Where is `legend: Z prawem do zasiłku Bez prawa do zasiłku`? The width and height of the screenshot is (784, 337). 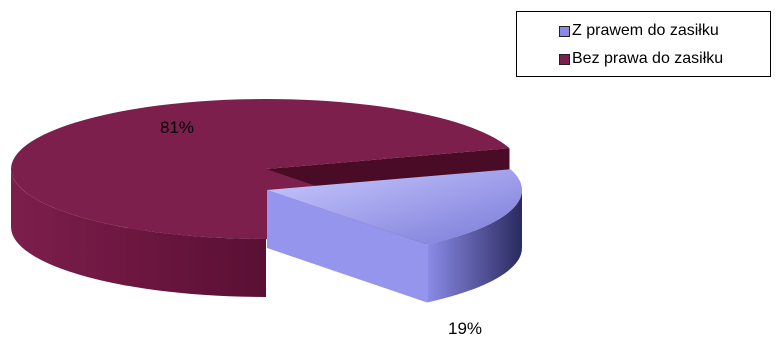
legend: Z prawem do zasiłku Bez prawa do zasiłku is located at coordinates (643, 44).